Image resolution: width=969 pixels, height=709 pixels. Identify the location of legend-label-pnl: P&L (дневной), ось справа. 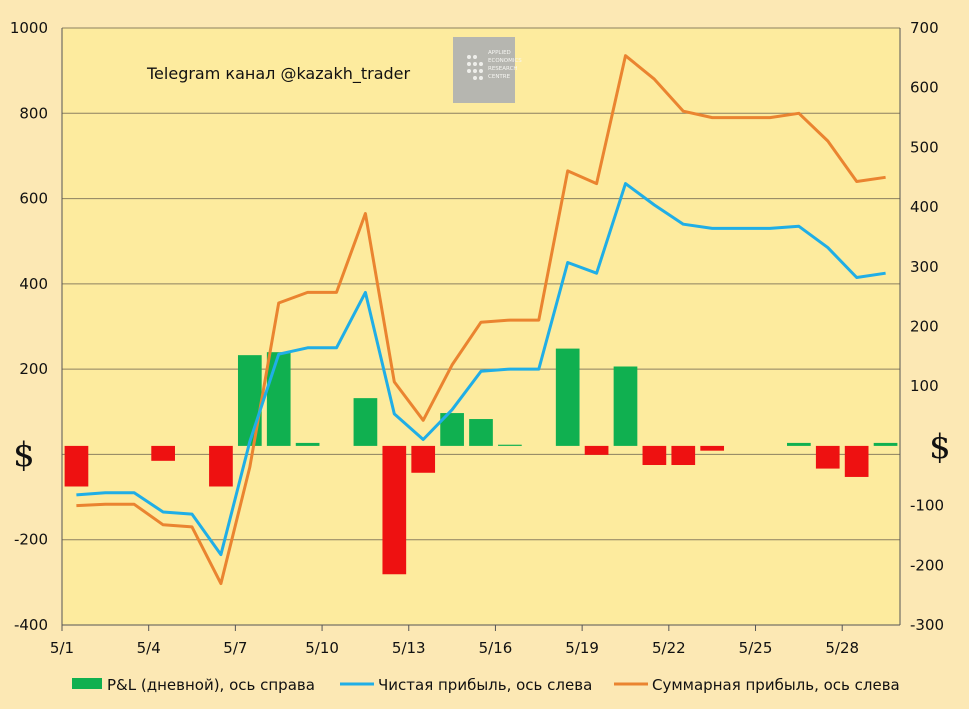
(211, 685).